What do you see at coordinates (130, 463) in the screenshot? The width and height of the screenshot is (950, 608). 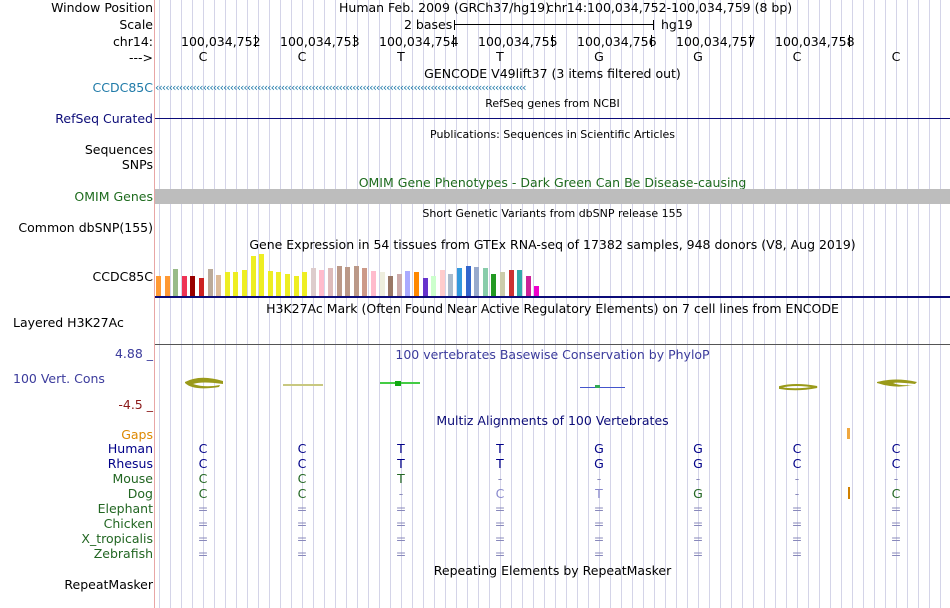 I see `species-label: Rhesus` at bounding box center [130, 463].